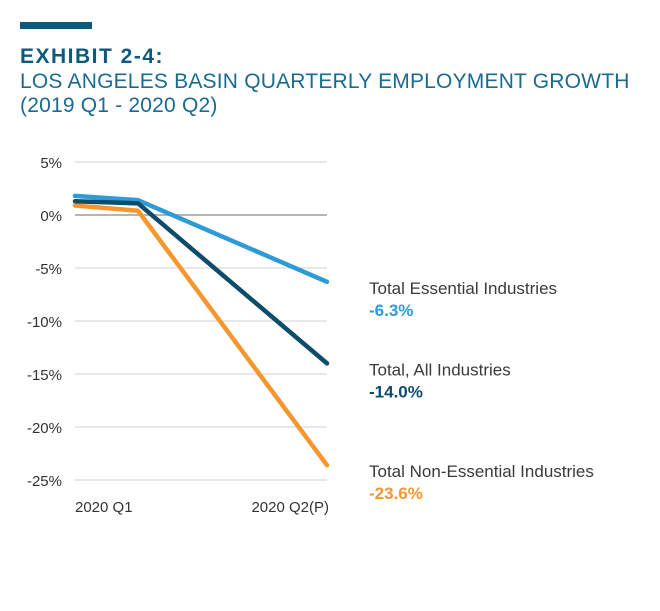 This screenshot has height=611, width=660. I want to click on y-tick-label: -15%, so click(44, 375).